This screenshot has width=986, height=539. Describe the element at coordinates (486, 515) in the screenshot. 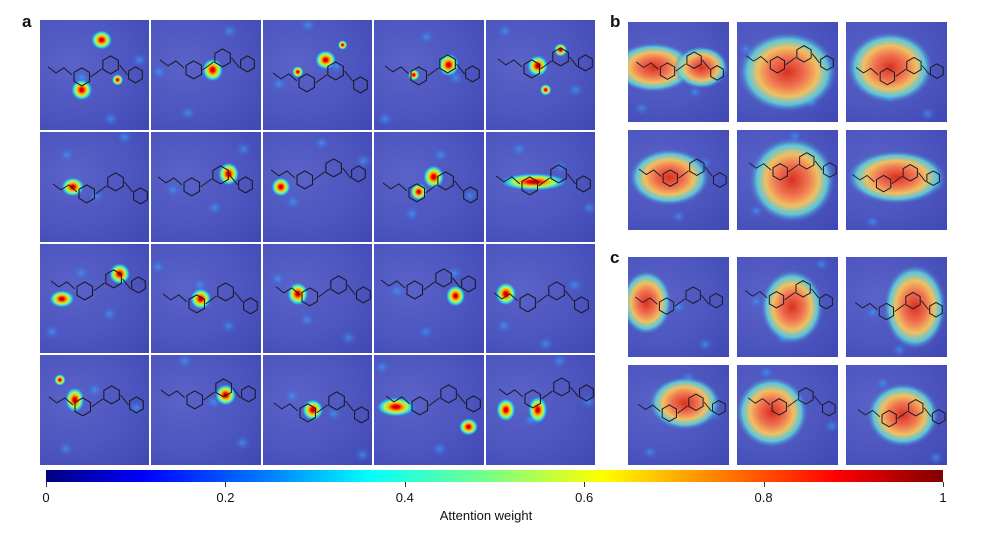

I see `colorbar-label-text: Attention weight` at that location.